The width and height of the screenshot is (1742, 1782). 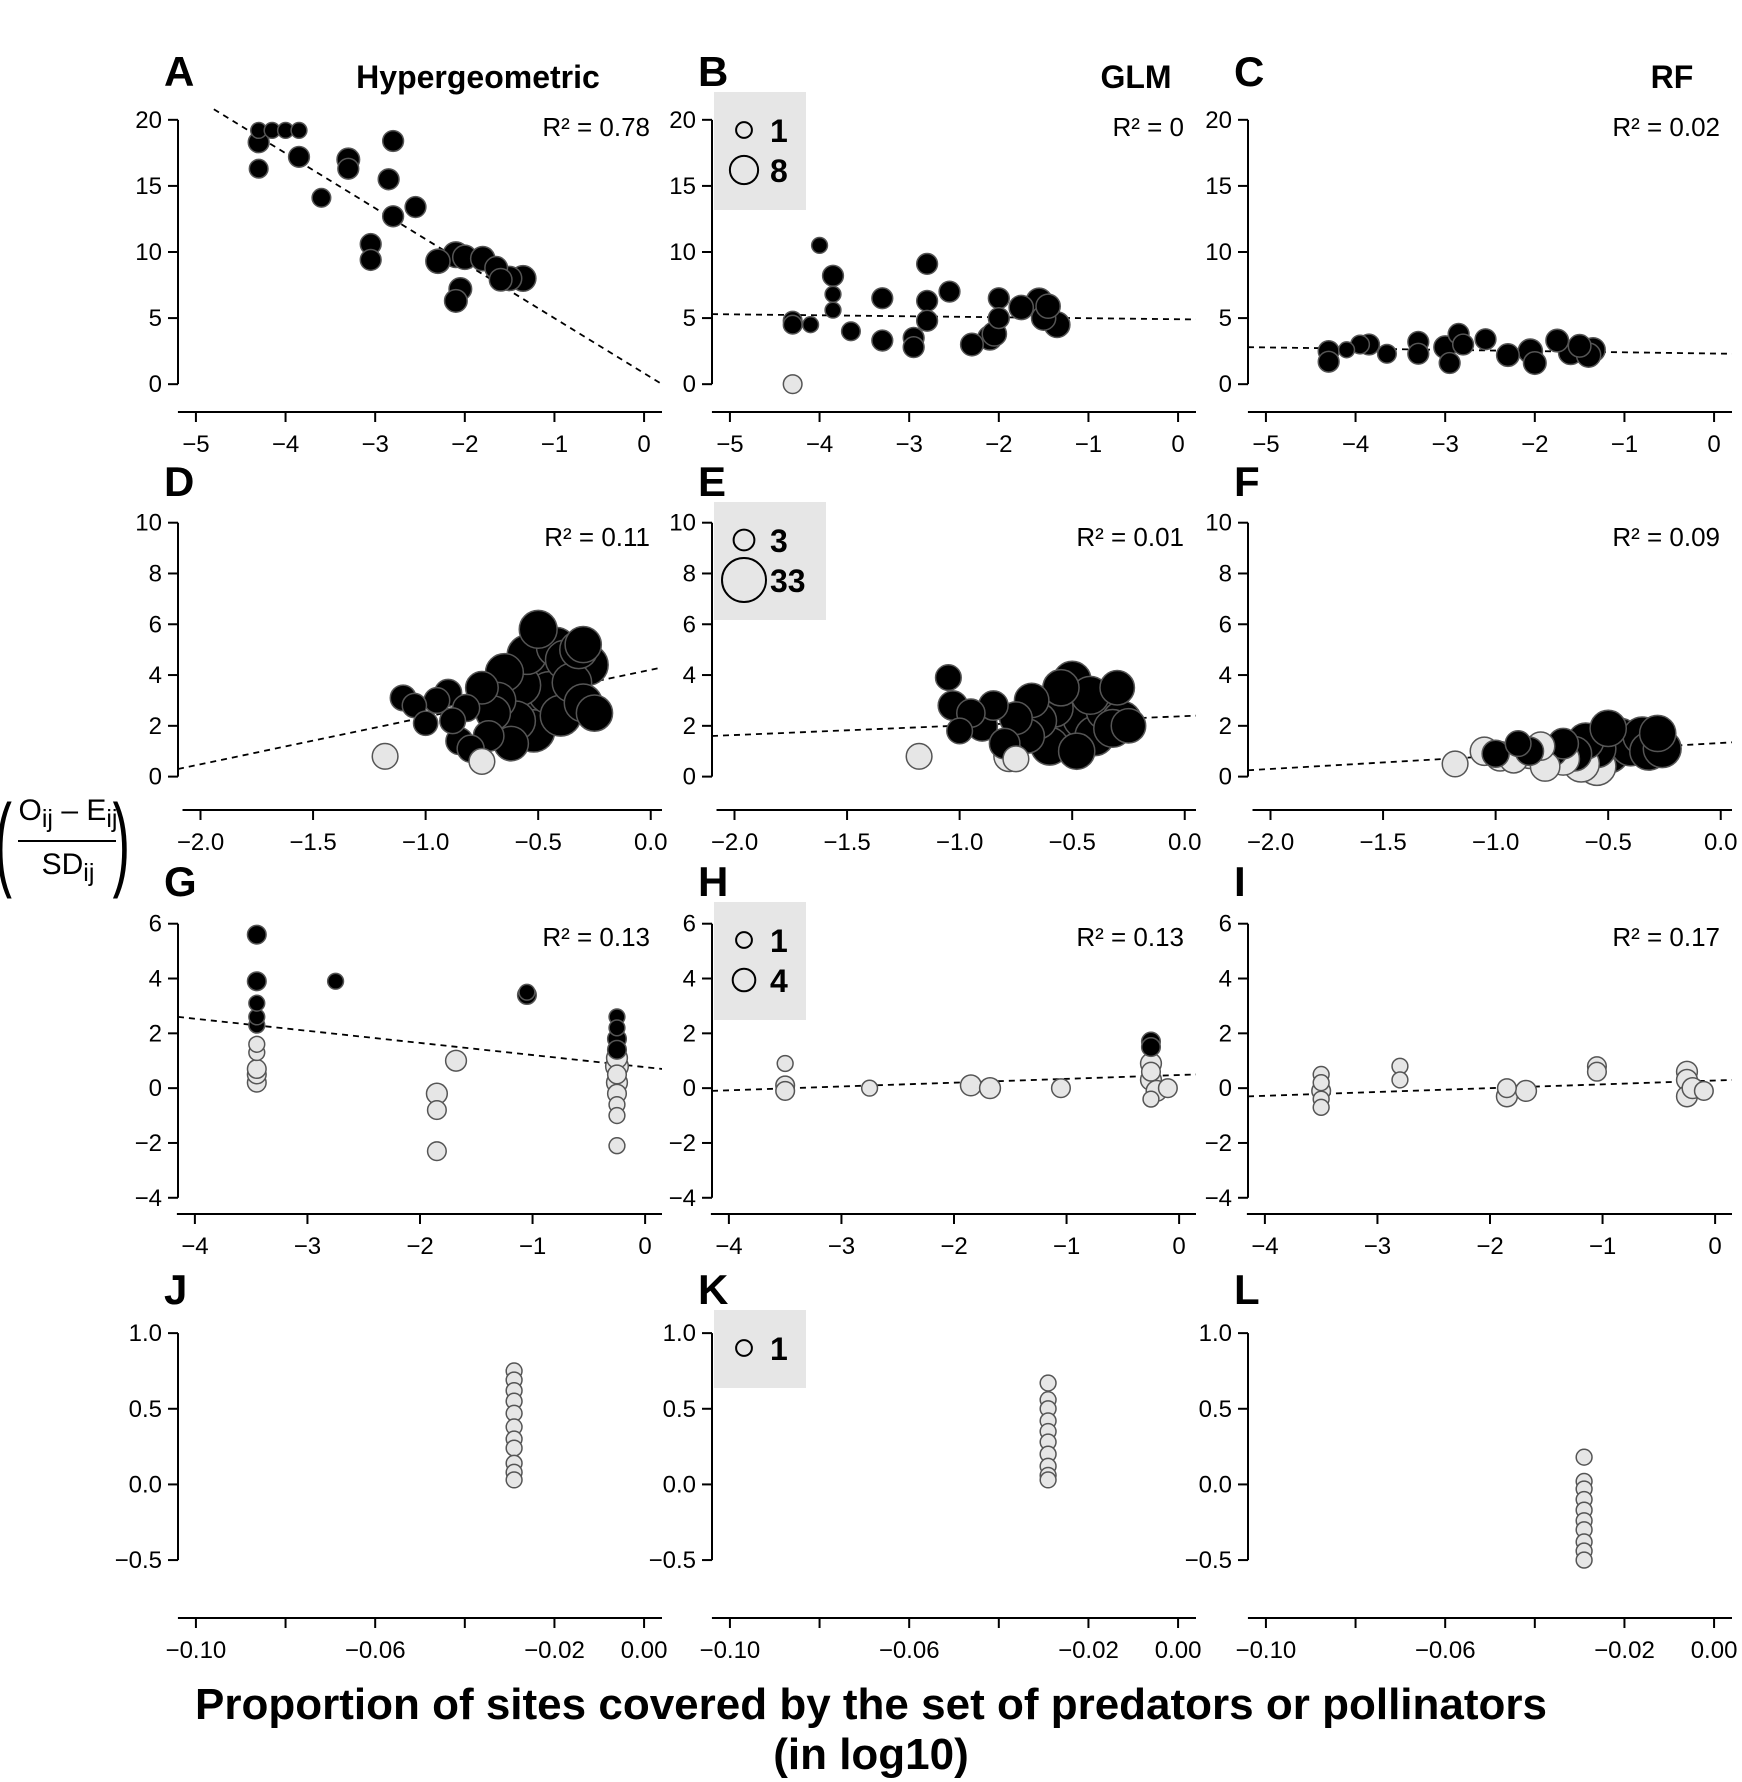 What do you see at coordinates (67, 841) in the screenshot?
I see `y-label-fraction-bar` at bounding box center [67, 841].